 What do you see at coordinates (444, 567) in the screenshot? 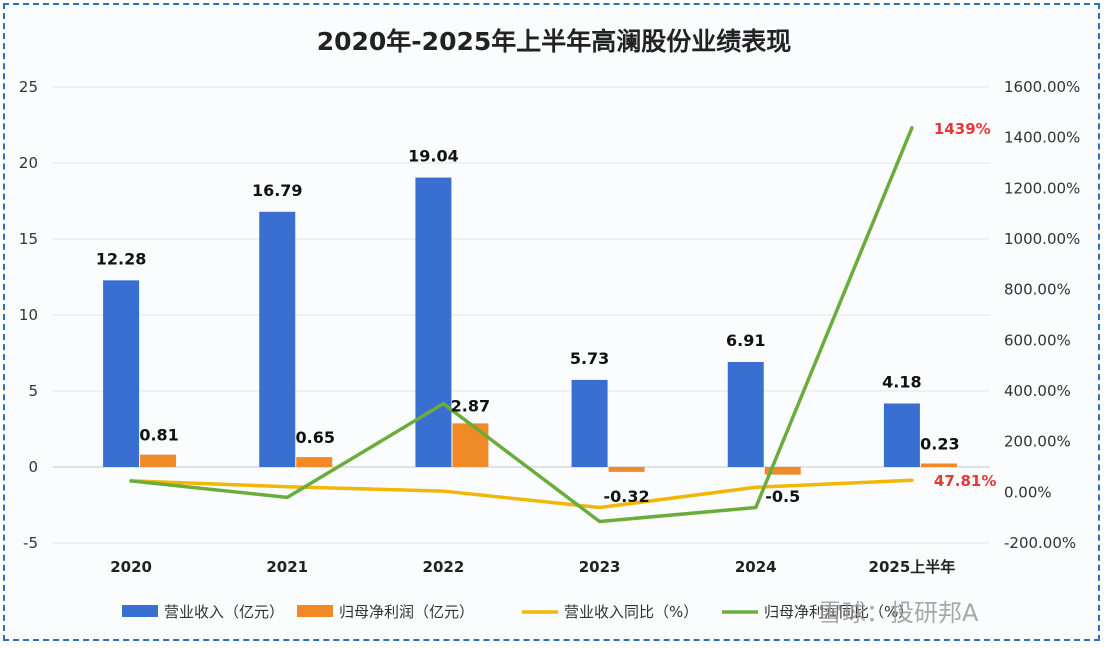
I see `x-tick-label: 2022` at bounding box center [444, 567].